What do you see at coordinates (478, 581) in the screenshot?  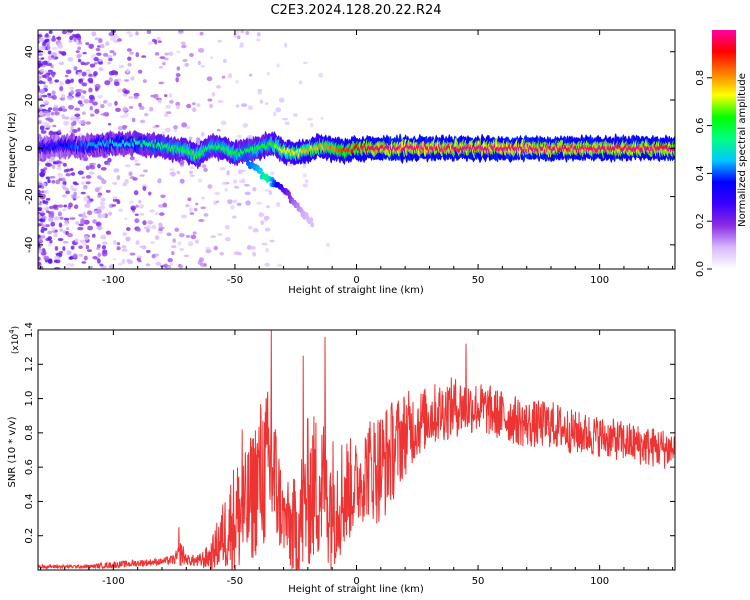 I see `snr-x-tick-label: 50` at bounding box center [478, 581].